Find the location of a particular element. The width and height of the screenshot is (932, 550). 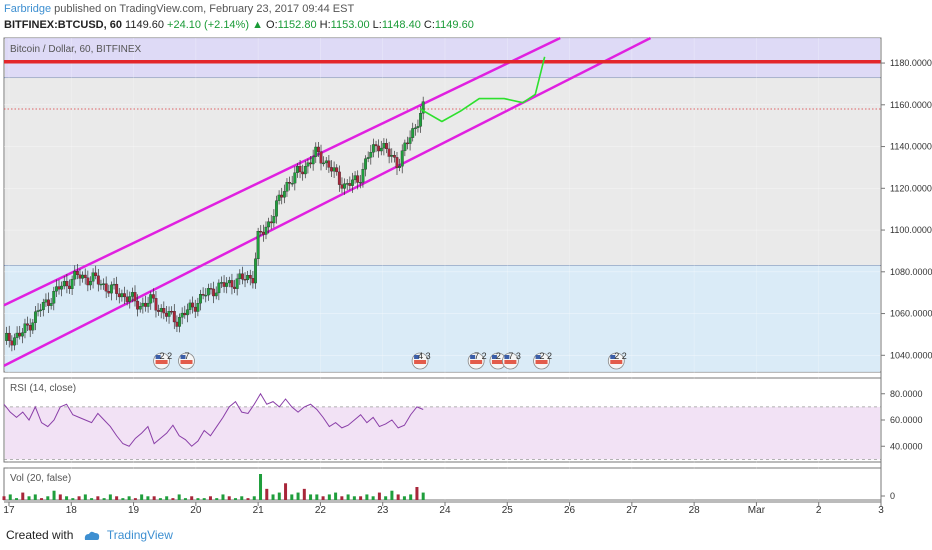

x-tick-label: 25 is located at coordinates (508, 510).